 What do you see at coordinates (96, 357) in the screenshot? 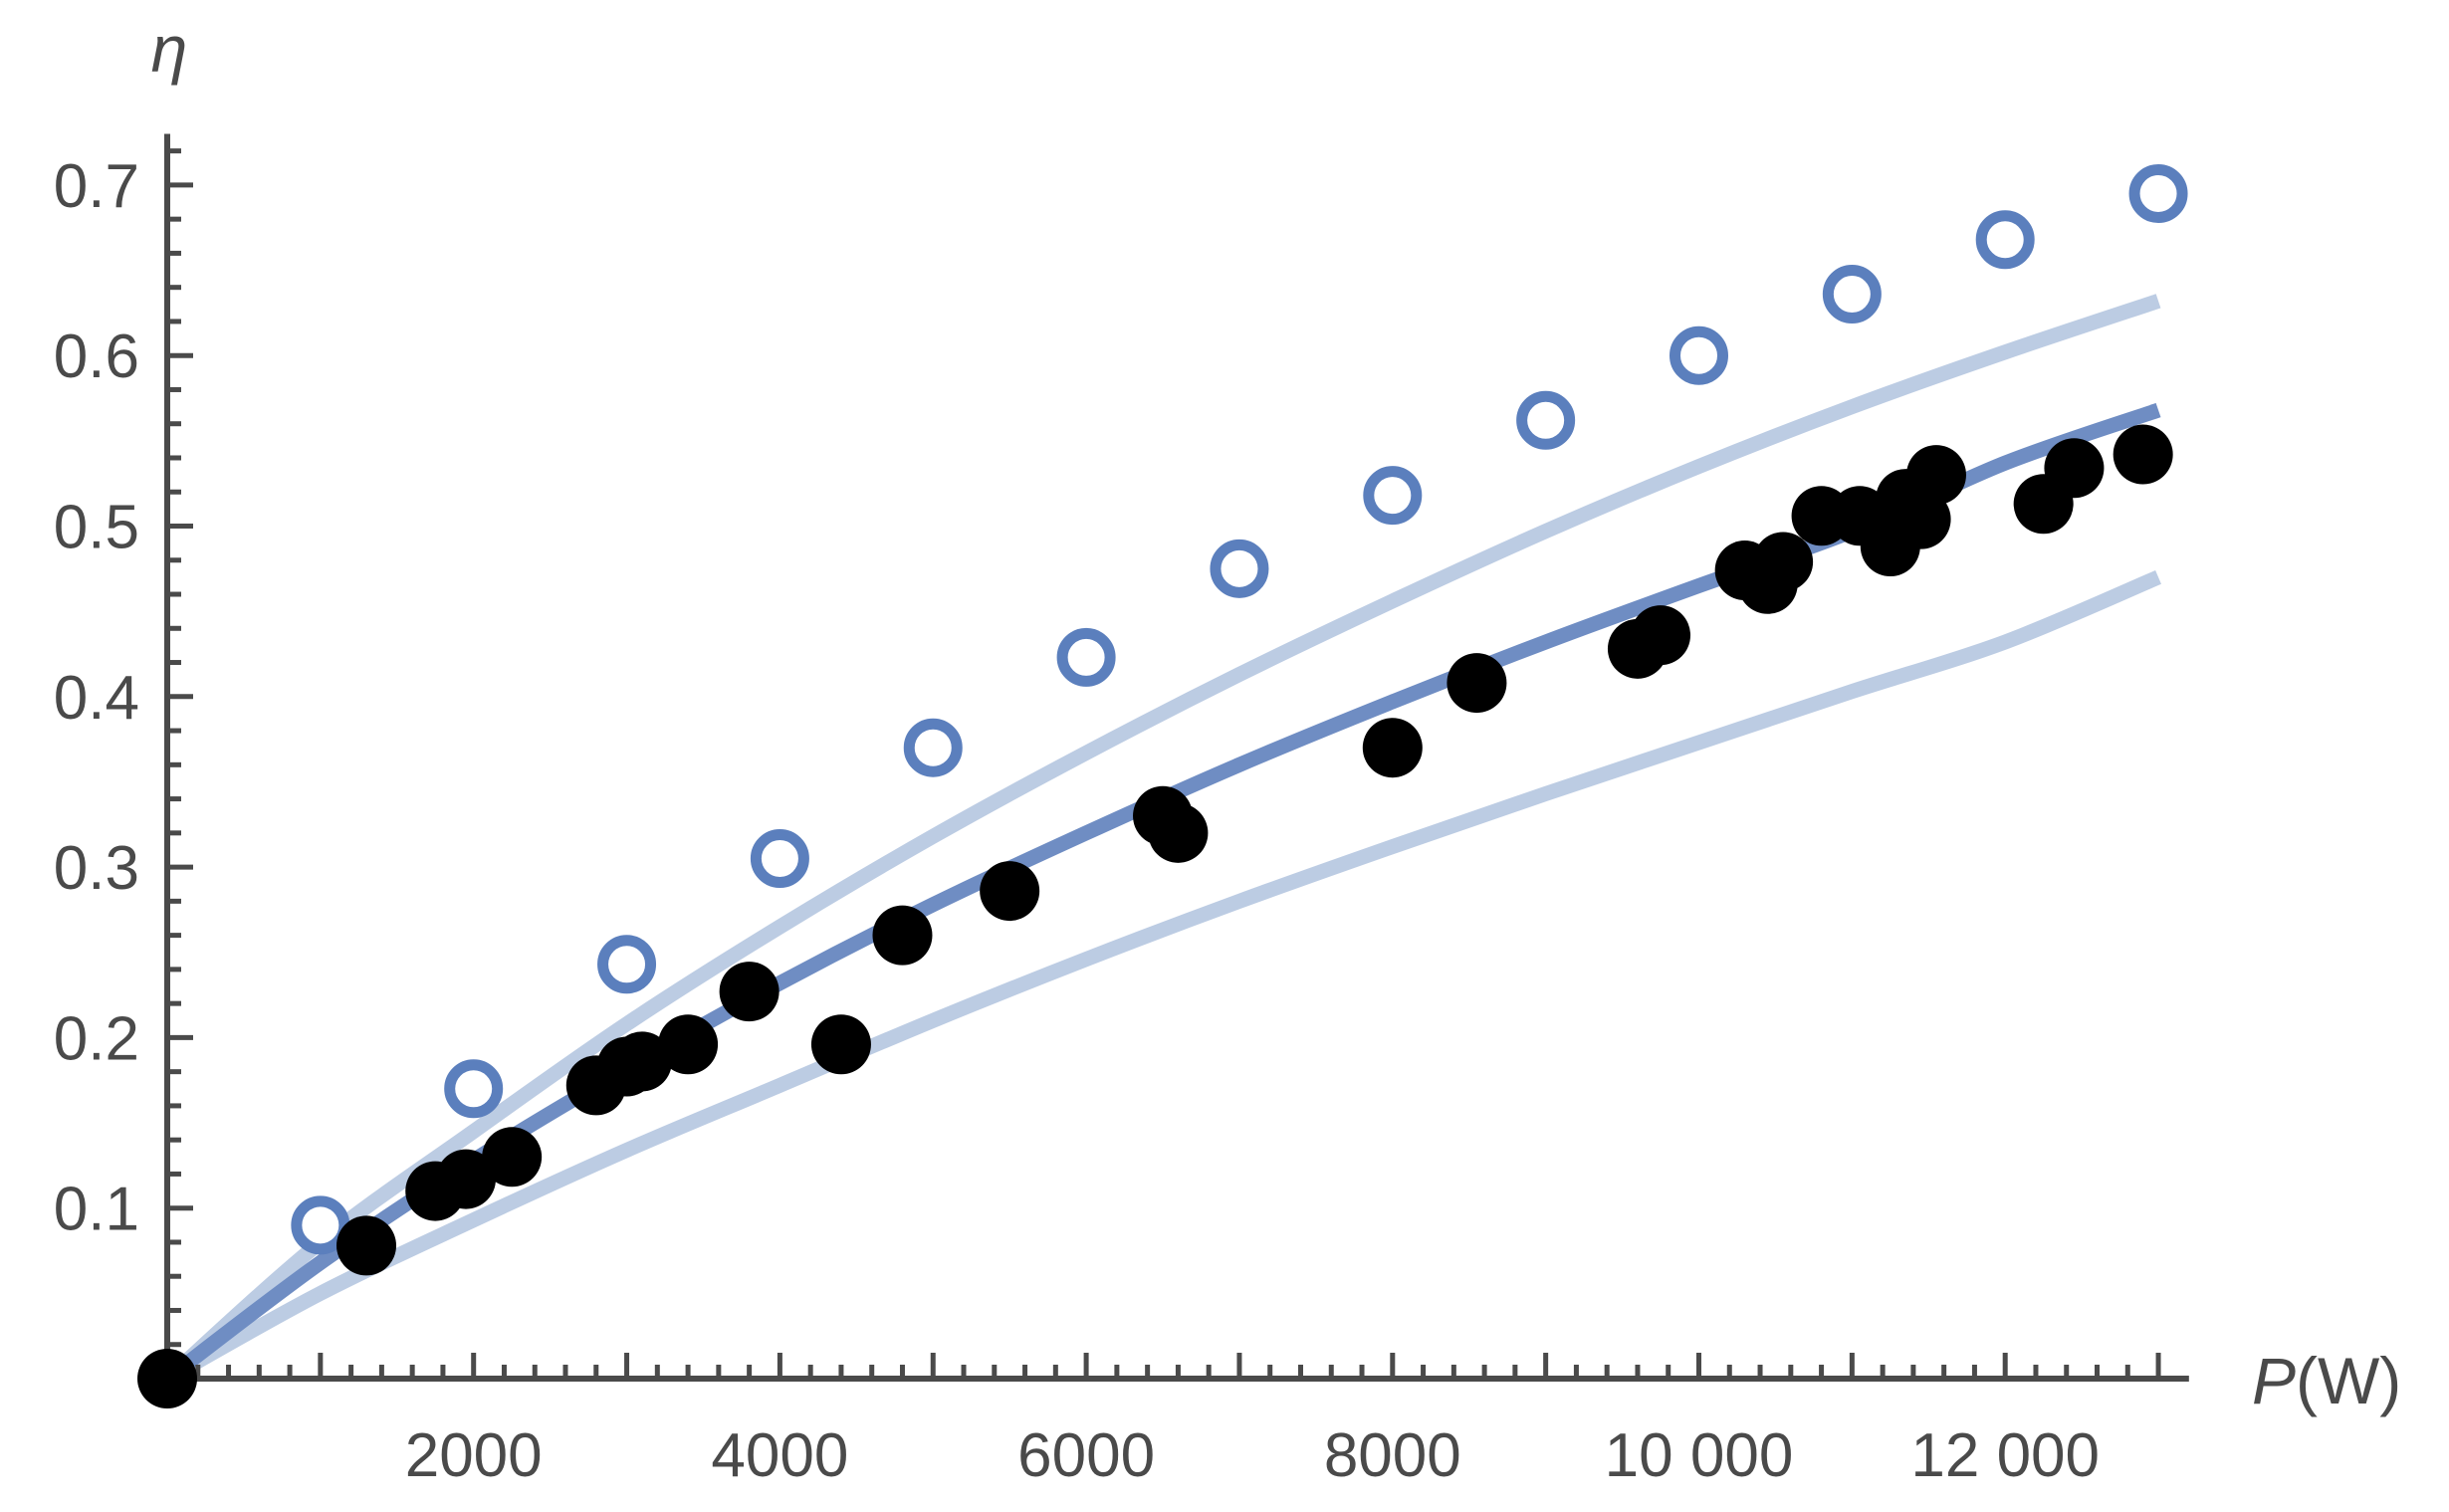
I see `y-tick-label: 0.6` at bounding box center [96, 357].